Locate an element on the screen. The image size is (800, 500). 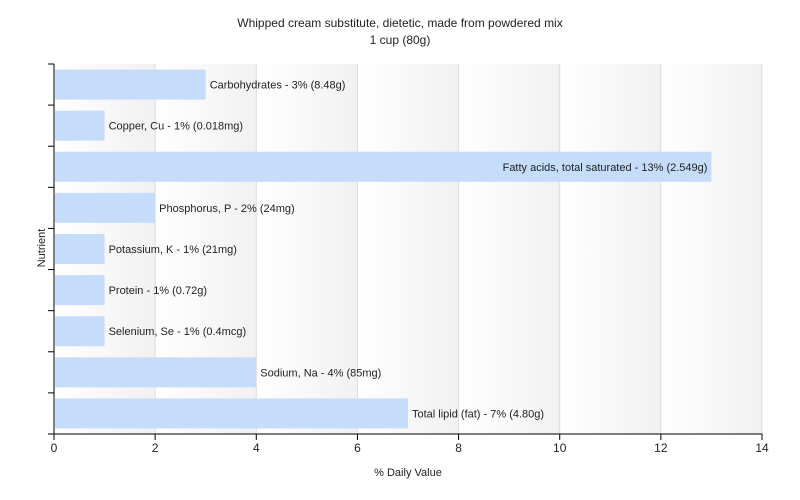
x-tick-label: 2 is located at coordinates (155, 448).